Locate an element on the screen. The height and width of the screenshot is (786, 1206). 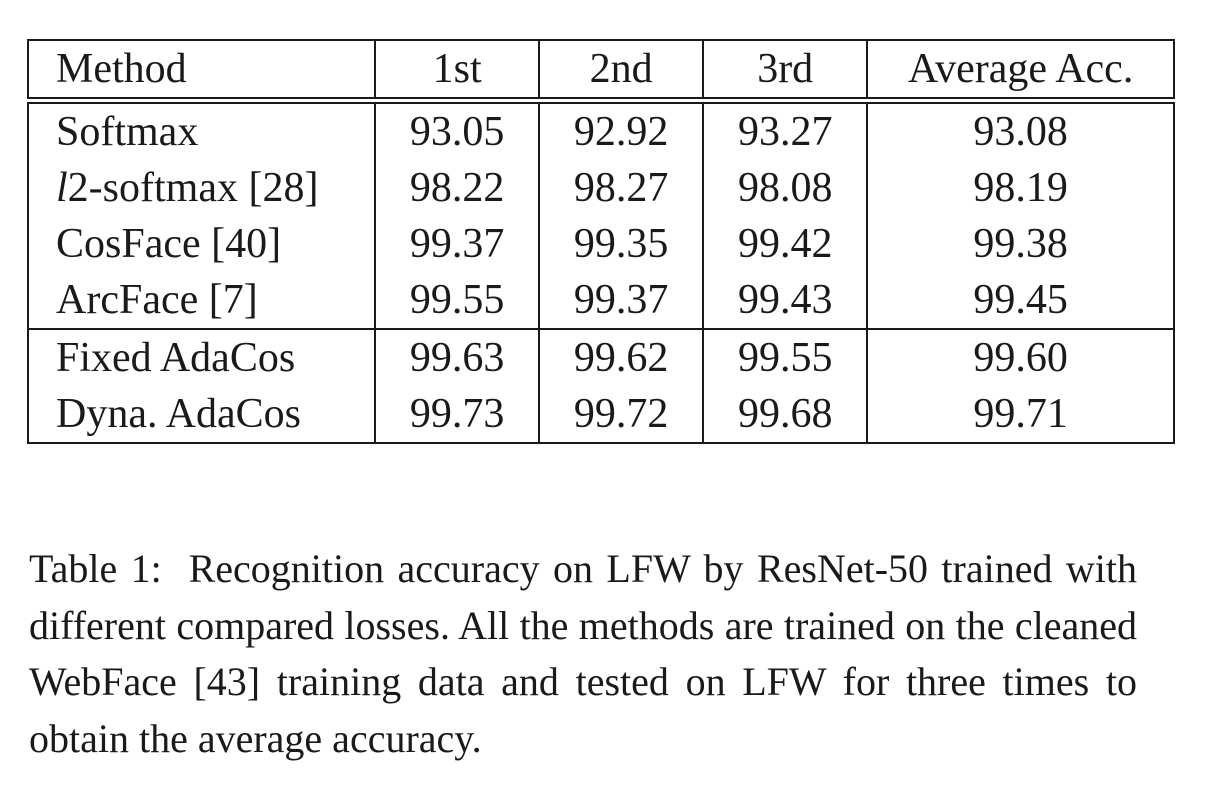
header-method: Method is located at coordinates (201, 69).